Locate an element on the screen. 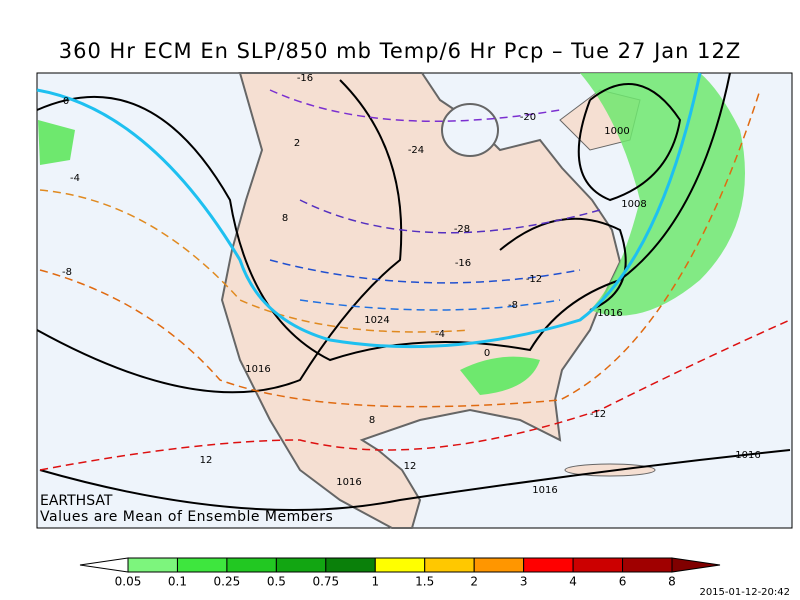 The width and height of the screenshot is (800, 600). colorbar-label: 0.5 is located at coordinates (276, 582).